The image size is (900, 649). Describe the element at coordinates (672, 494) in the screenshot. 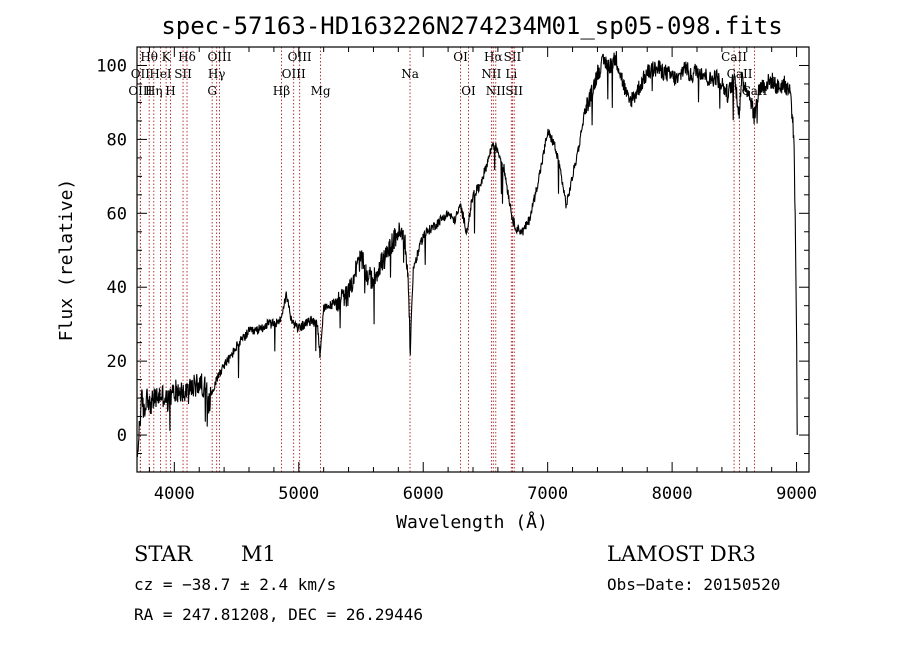

I see `x-tick-label: 8000` at that location.